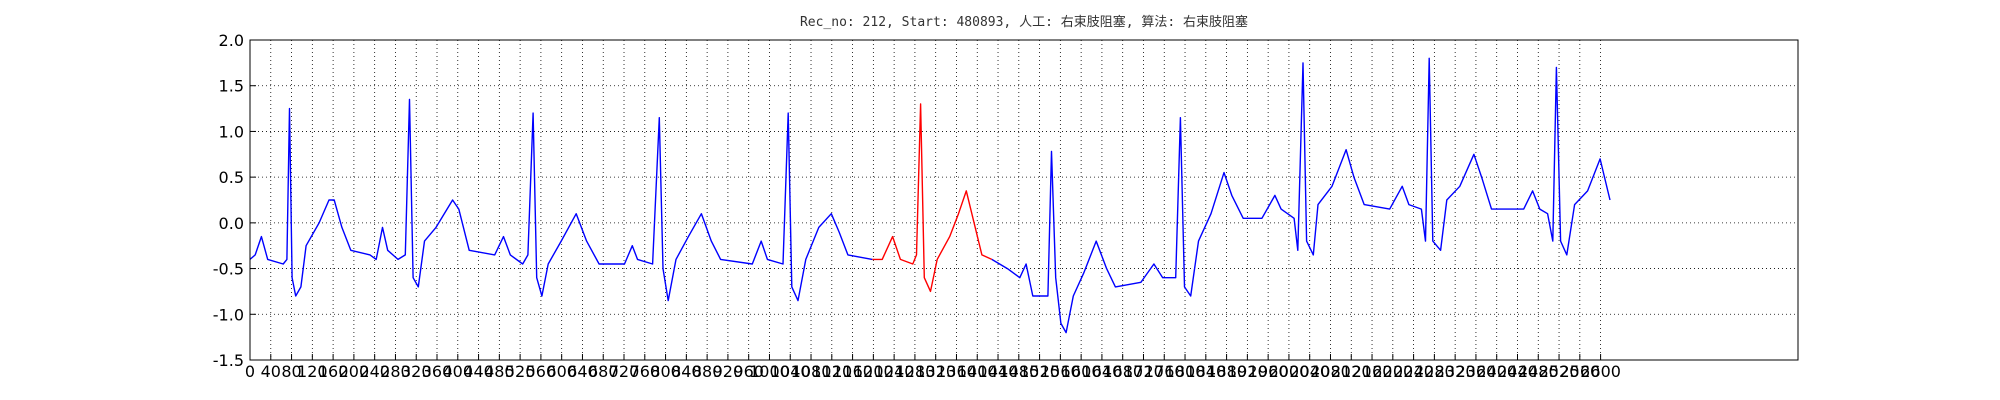  I want to click on x-tick-label: 40, so click(271, 371).